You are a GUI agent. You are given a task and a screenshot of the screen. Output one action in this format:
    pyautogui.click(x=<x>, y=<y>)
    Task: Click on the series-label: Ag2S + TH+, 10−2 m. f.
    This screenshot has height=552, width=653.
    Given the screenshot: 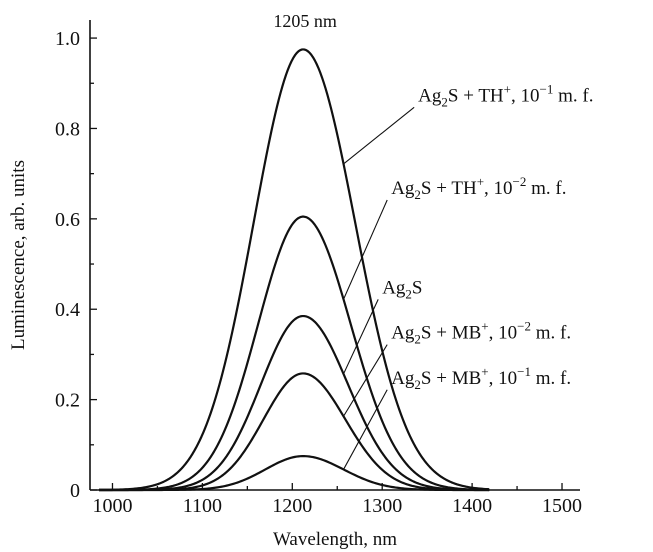 What is the action you would take?
    pyautogui.click(x=478, y=188)
    